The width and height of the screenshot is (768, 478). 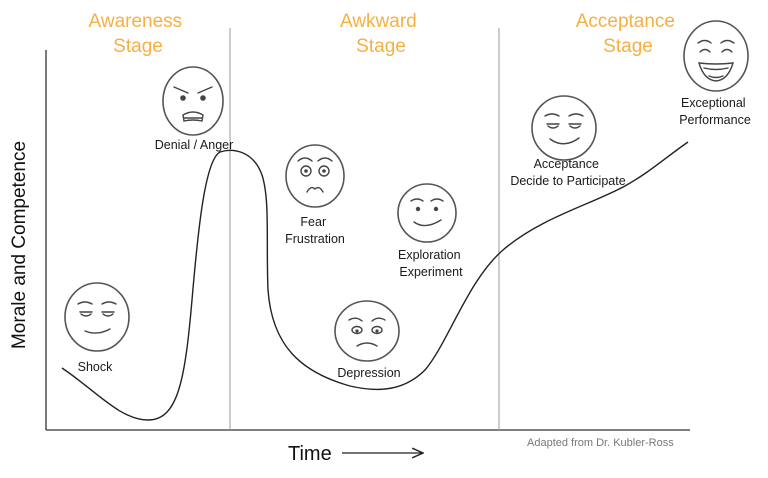 What do you see at coordinates (315, 230) in the screenshot?
I see `phase-label-fear: Fear Frustration` at bounding box center [315, 230].